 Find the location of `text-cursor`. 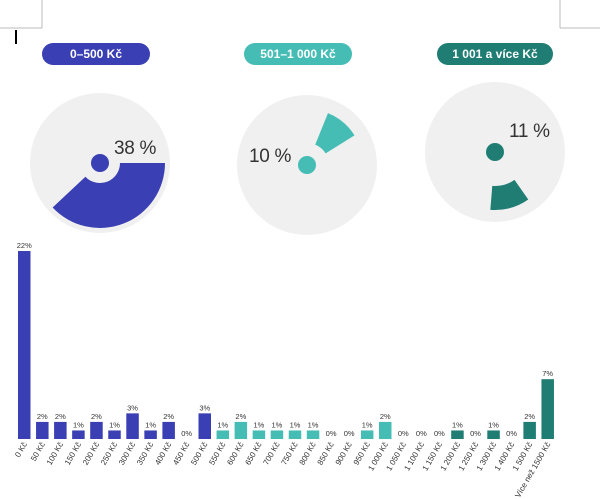

text-cursor is located at coordinates (16, 37).